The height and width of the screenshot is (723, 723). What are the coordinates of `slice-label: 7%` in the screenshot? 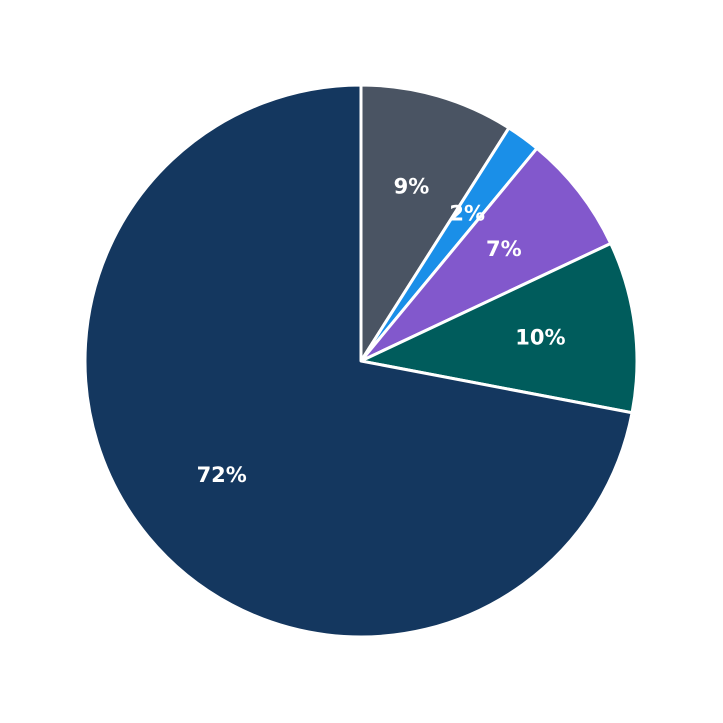 It's located at (504, 249).